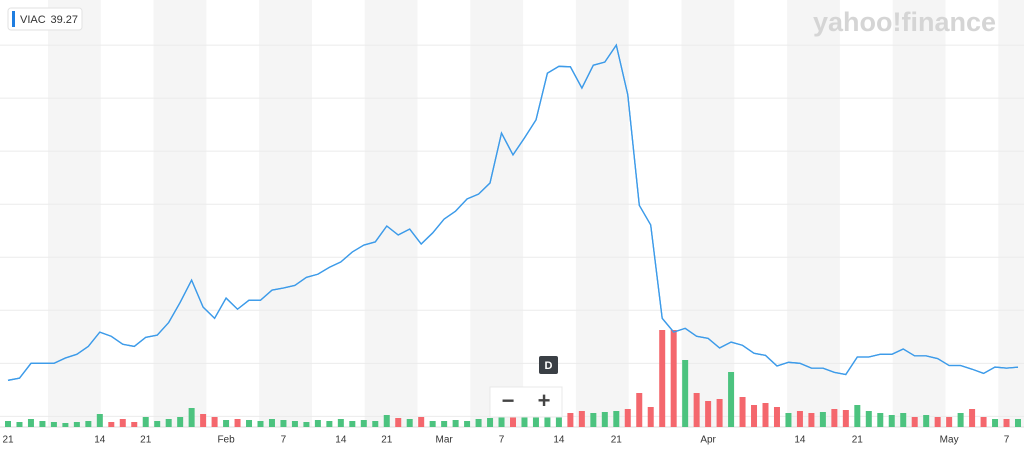  I want to click on legend: VIAC 39.27, so click(45, 19).